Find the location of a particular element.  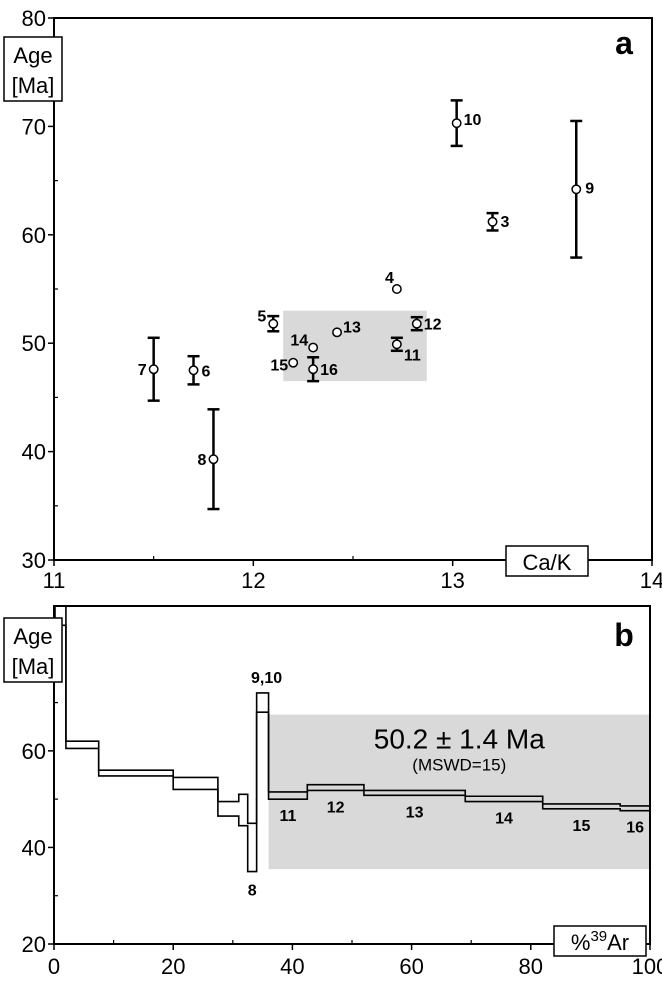

step-label: 15 is located at coordinates (582, 826).